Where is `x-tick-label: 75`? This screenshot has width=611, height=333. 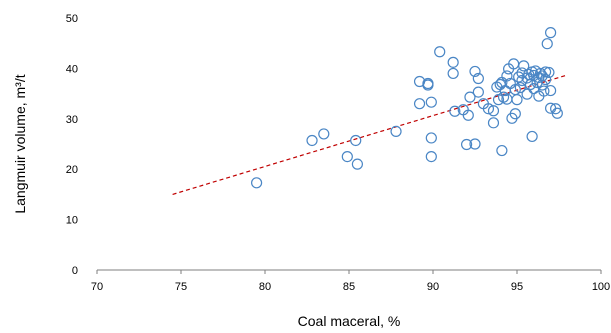
x-tick-label: 75 is located at coordinates (181, 287).